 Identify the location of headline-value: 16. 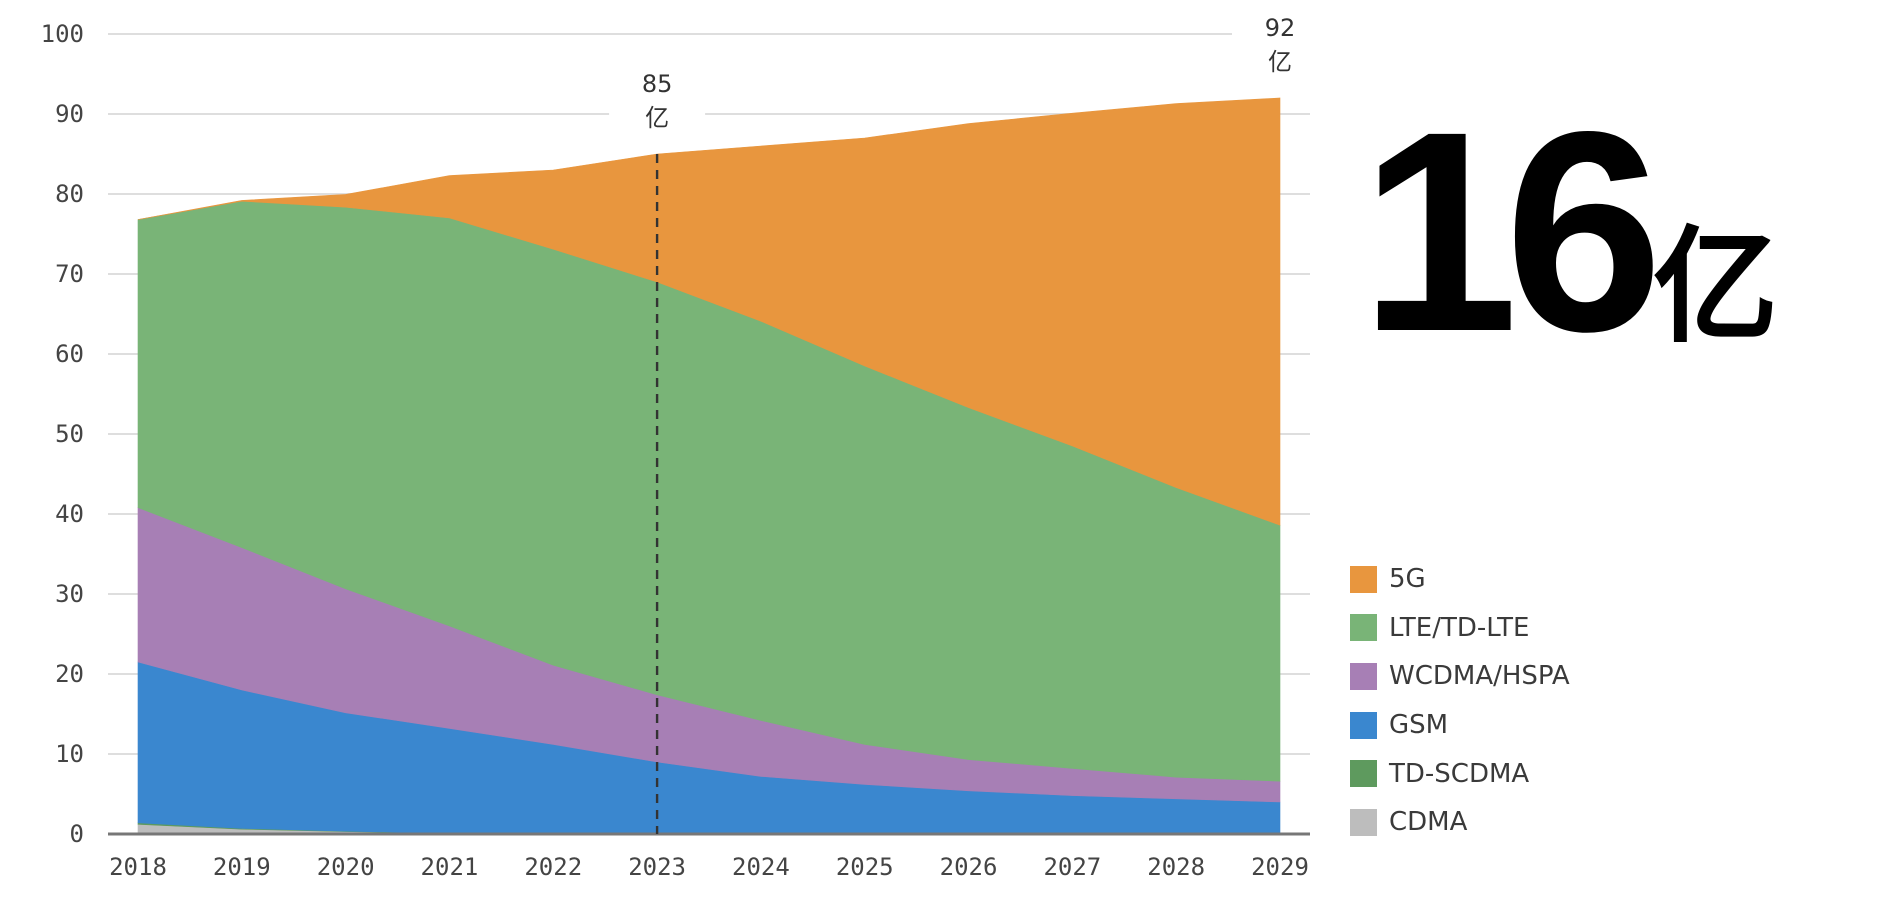
(1511, 232).